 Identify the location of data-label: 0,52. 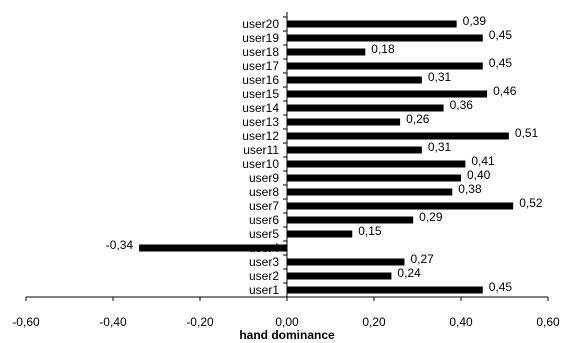
(531, 203).